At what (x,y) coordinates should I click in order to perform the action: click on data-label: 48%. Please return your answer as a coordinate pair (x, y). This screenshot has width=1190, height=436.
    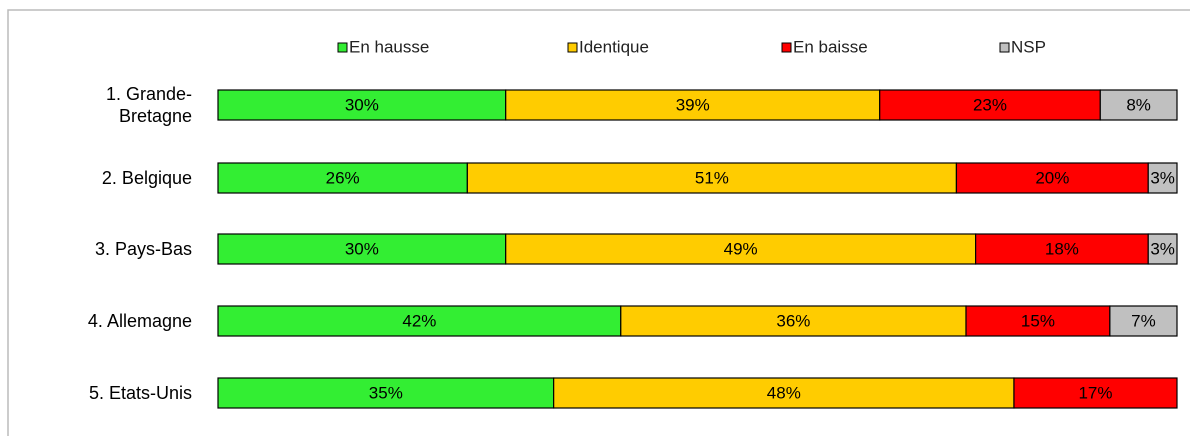
    Looking at the image, I should click on (784, 392).